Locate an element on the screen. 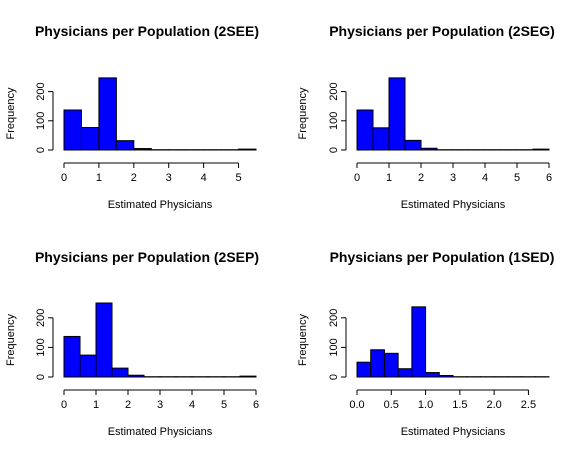 This screenshot has height=453, width=586. x-tick-label: 0.5 is located at coordinates (391, 405).